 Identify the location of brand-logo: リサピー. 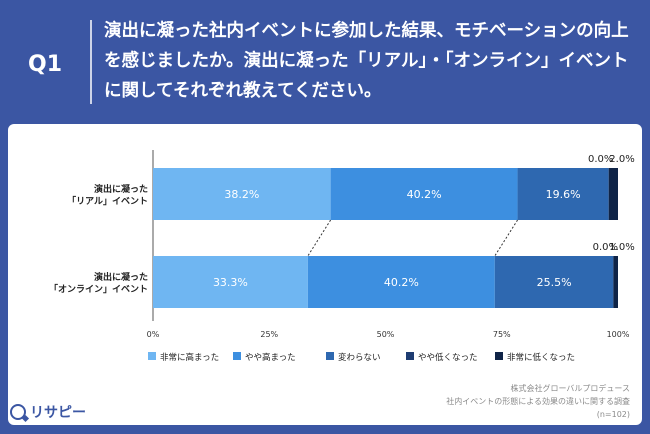
(48, 412).